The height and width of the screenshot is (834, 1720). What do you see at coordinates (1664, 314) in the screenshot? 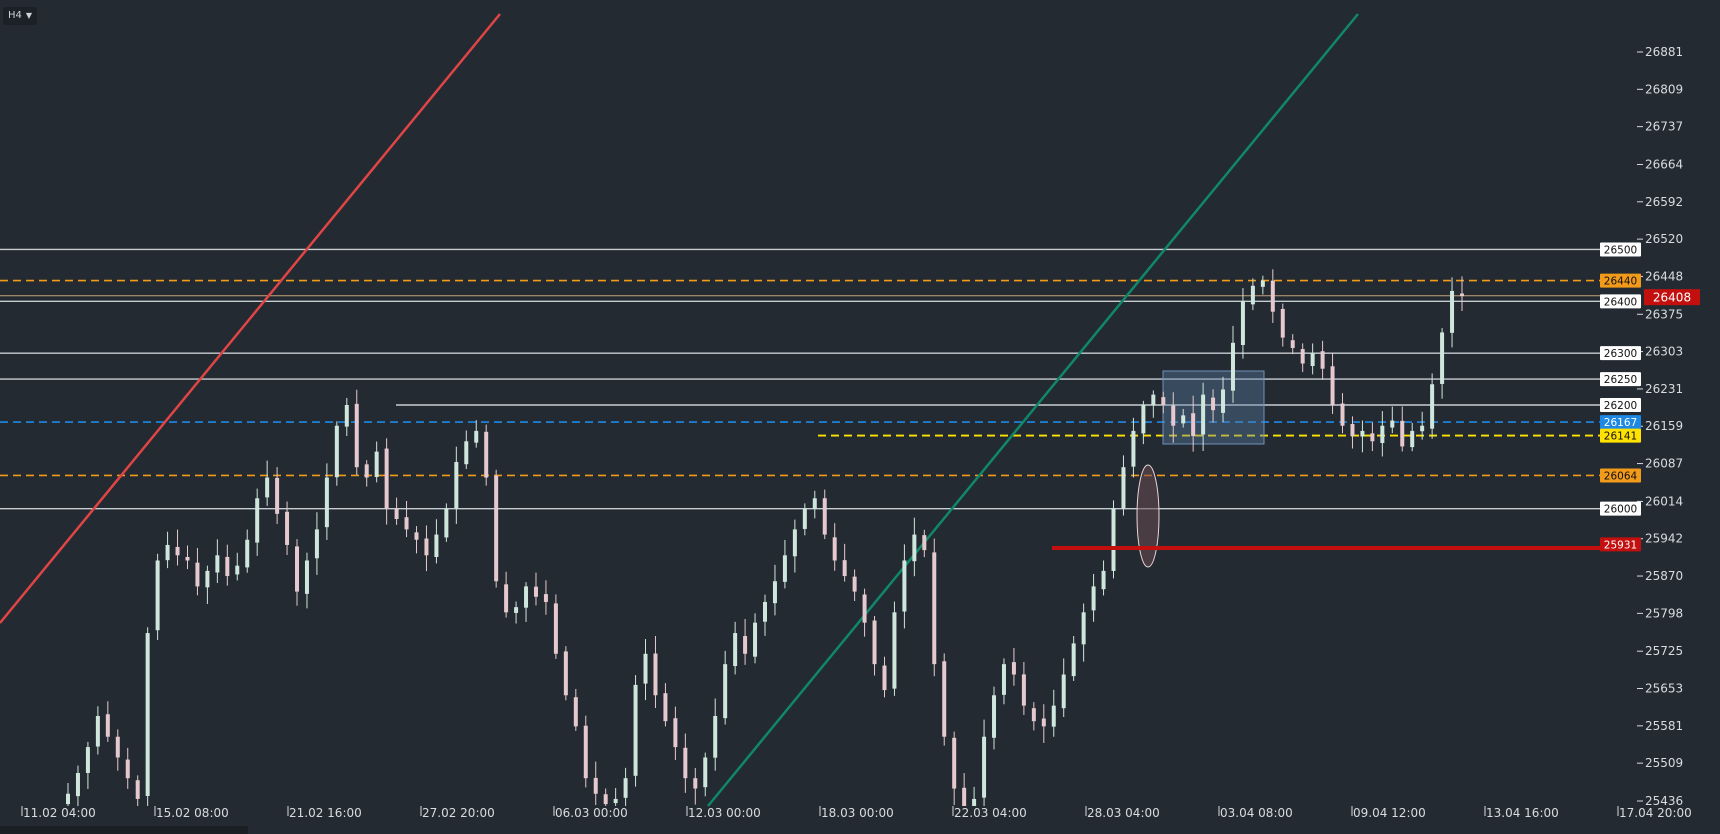
I see `y-tick-label: 26375` at bounding box center [1664, 314].